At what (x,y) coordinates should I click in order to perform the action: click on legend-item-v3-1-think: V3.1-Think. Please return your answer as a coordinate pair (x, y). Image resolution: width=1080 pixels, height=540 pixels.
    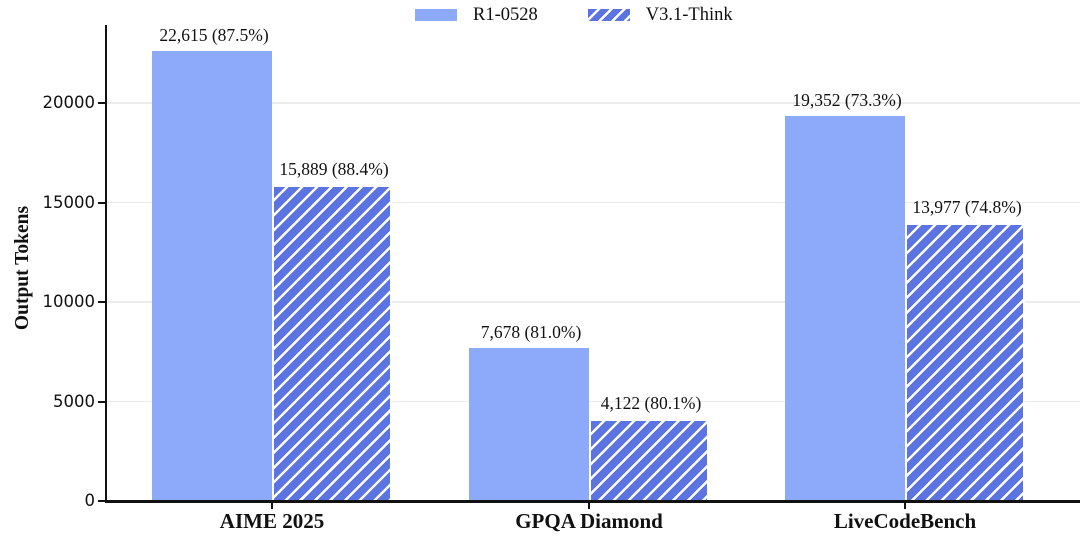
    Looking at the image, I should click on (660, 15).